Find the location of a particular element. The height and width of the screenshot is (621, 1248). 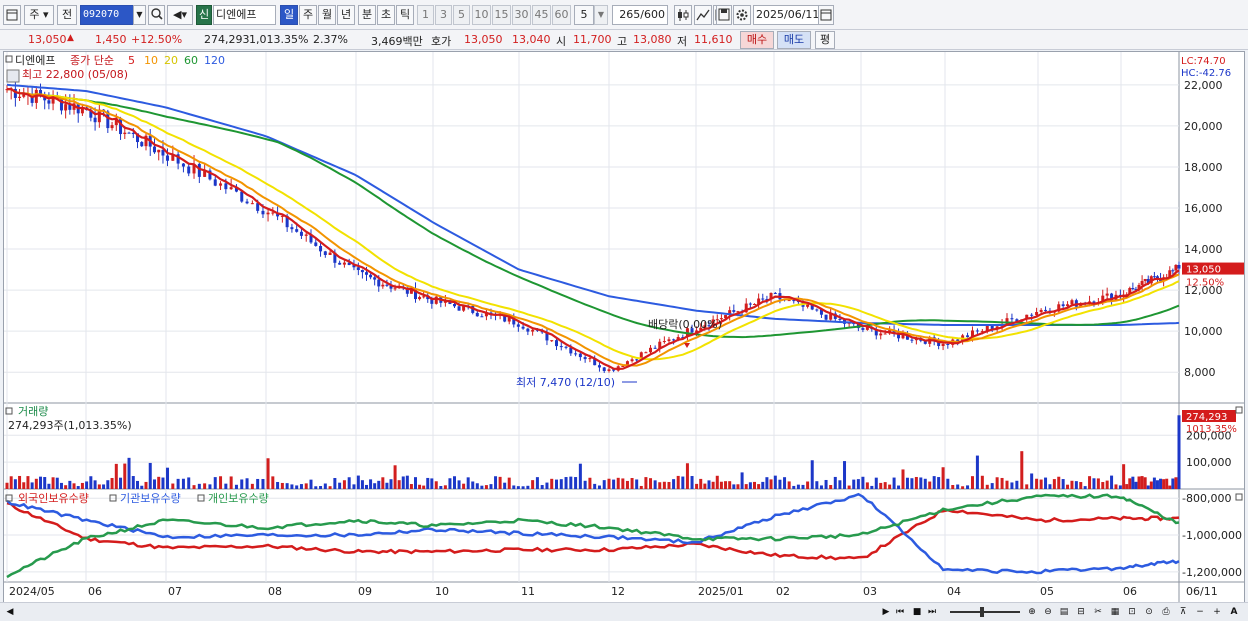

interval-label: 1 is located at coordinates (425, 14).